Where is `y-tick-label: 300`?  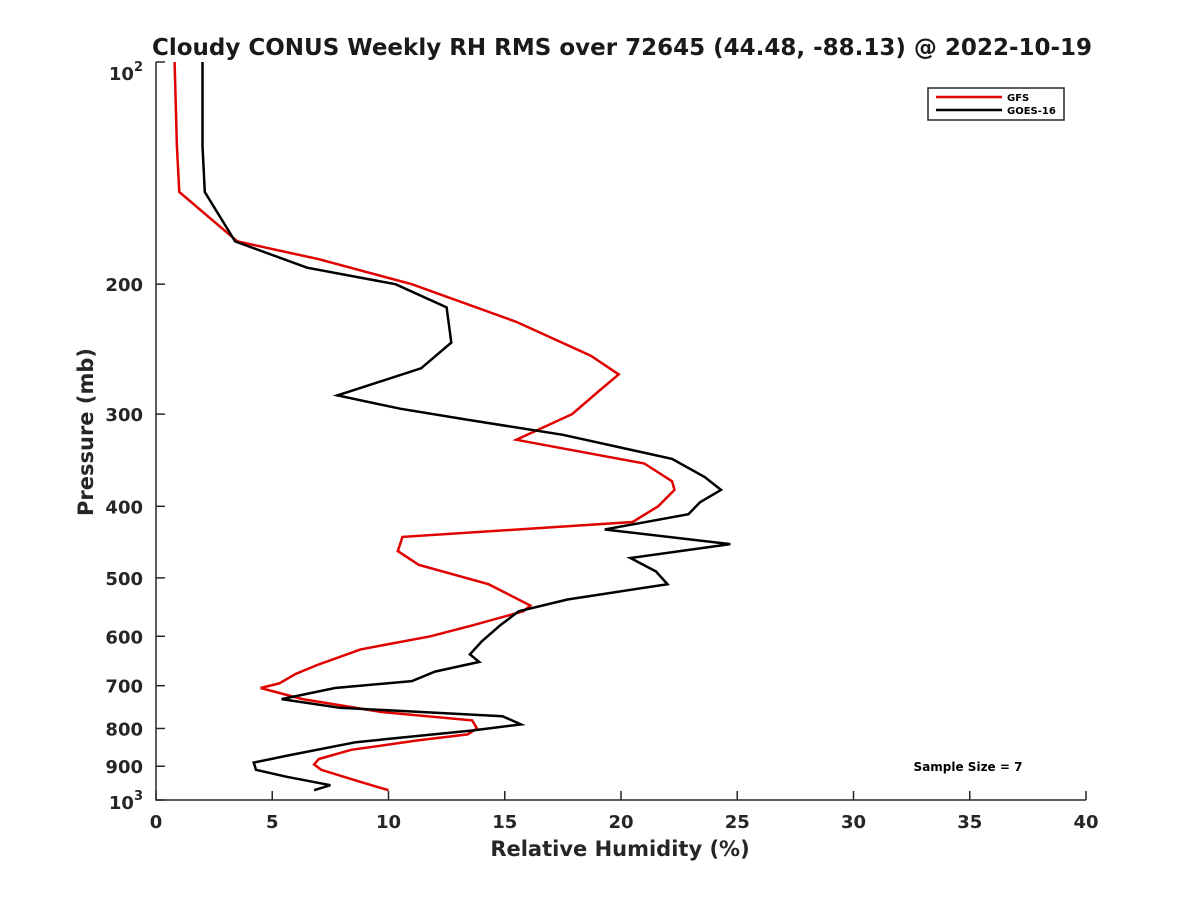
y-tick-label: 300 is located at coordinates (124, 415).